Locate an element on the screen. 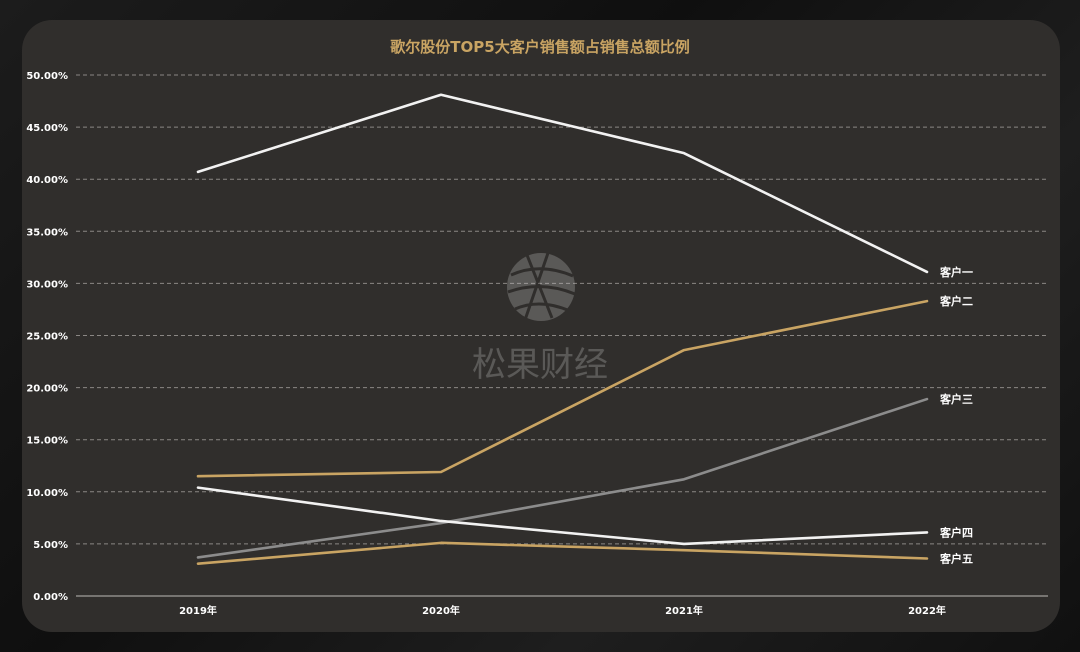  y-tick-label: 10.00% is located at coordinates (47, 493).